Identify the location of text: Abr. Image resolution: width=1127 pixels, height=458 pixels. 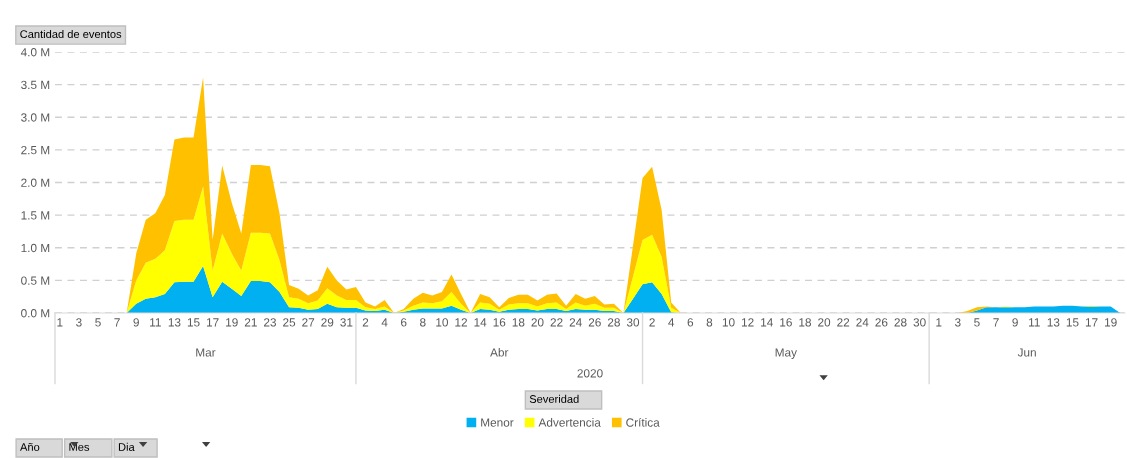
(499, 352).